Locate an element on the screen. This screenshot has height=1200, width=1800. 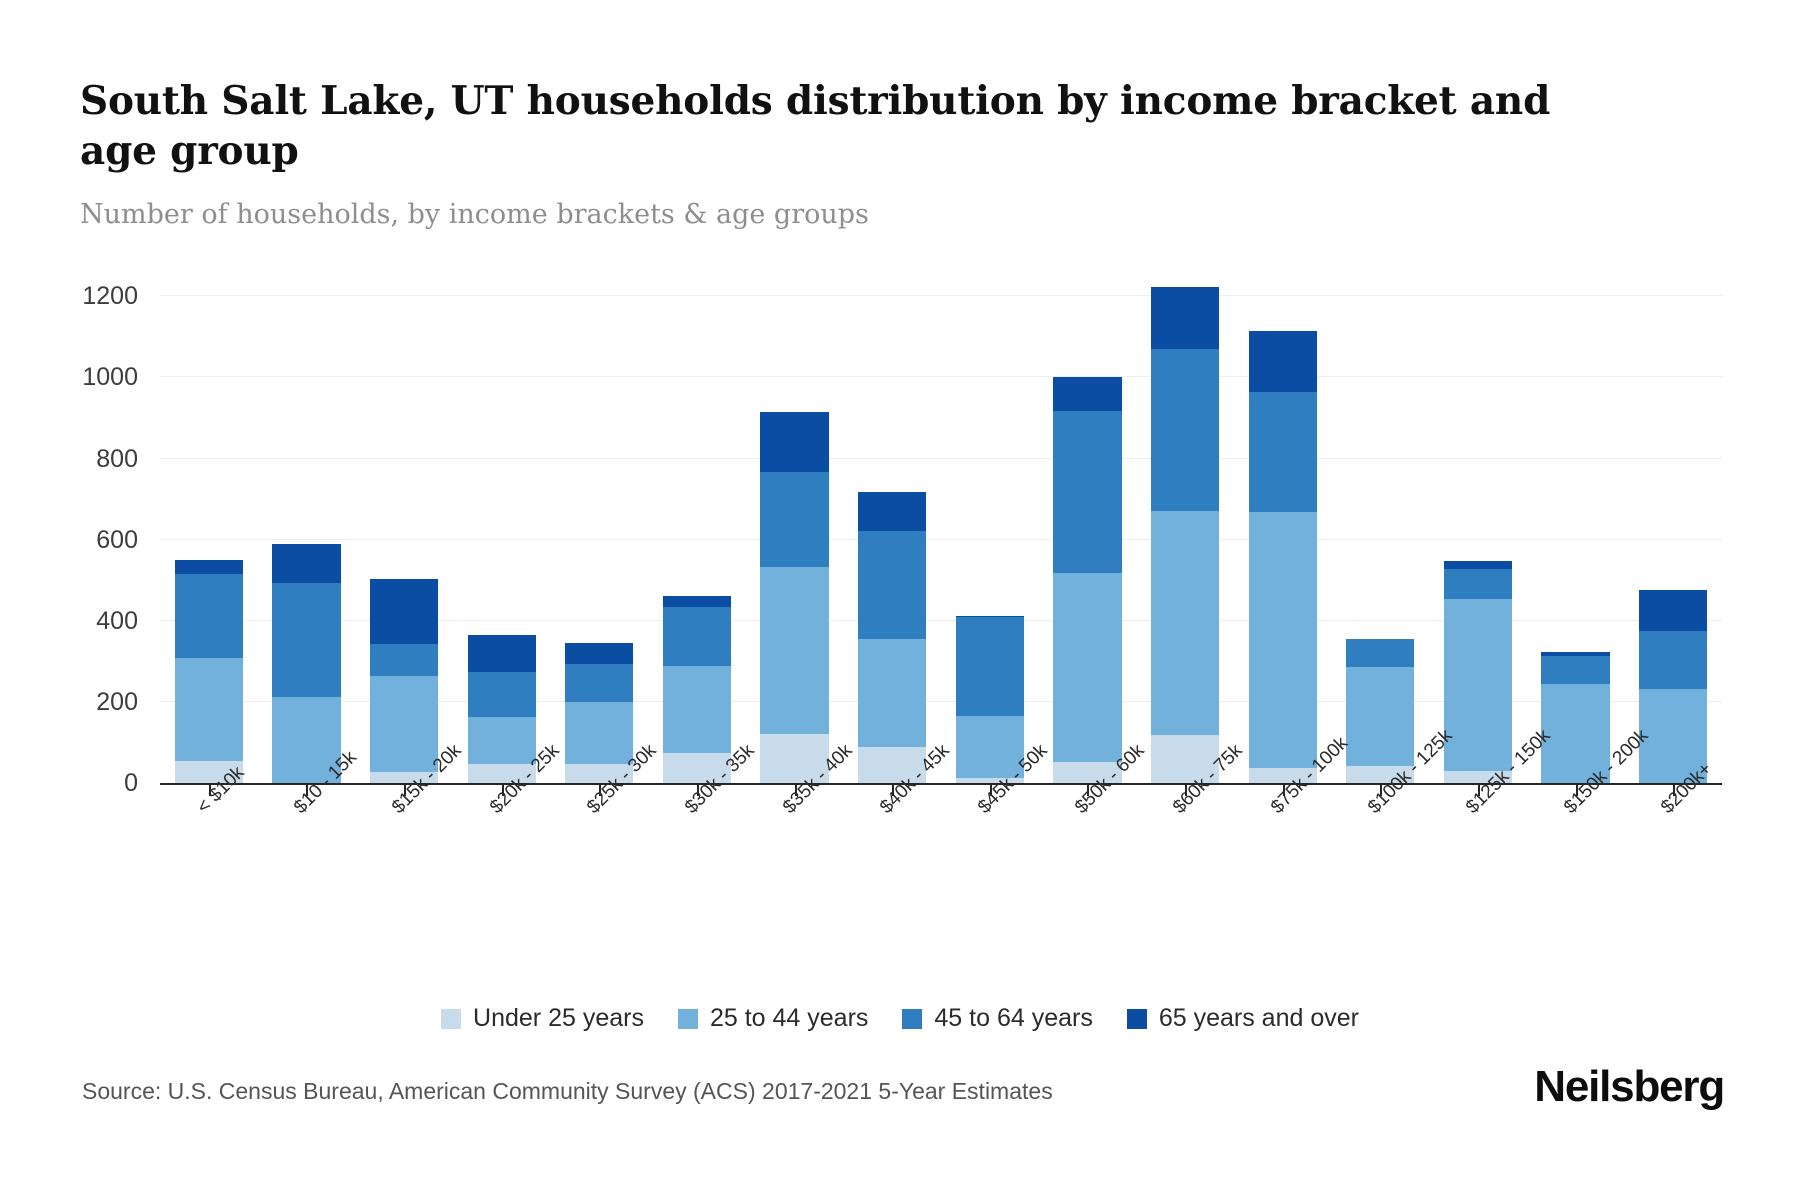
y-axis-tick-label: 800 is located at coordinates (117, 458).